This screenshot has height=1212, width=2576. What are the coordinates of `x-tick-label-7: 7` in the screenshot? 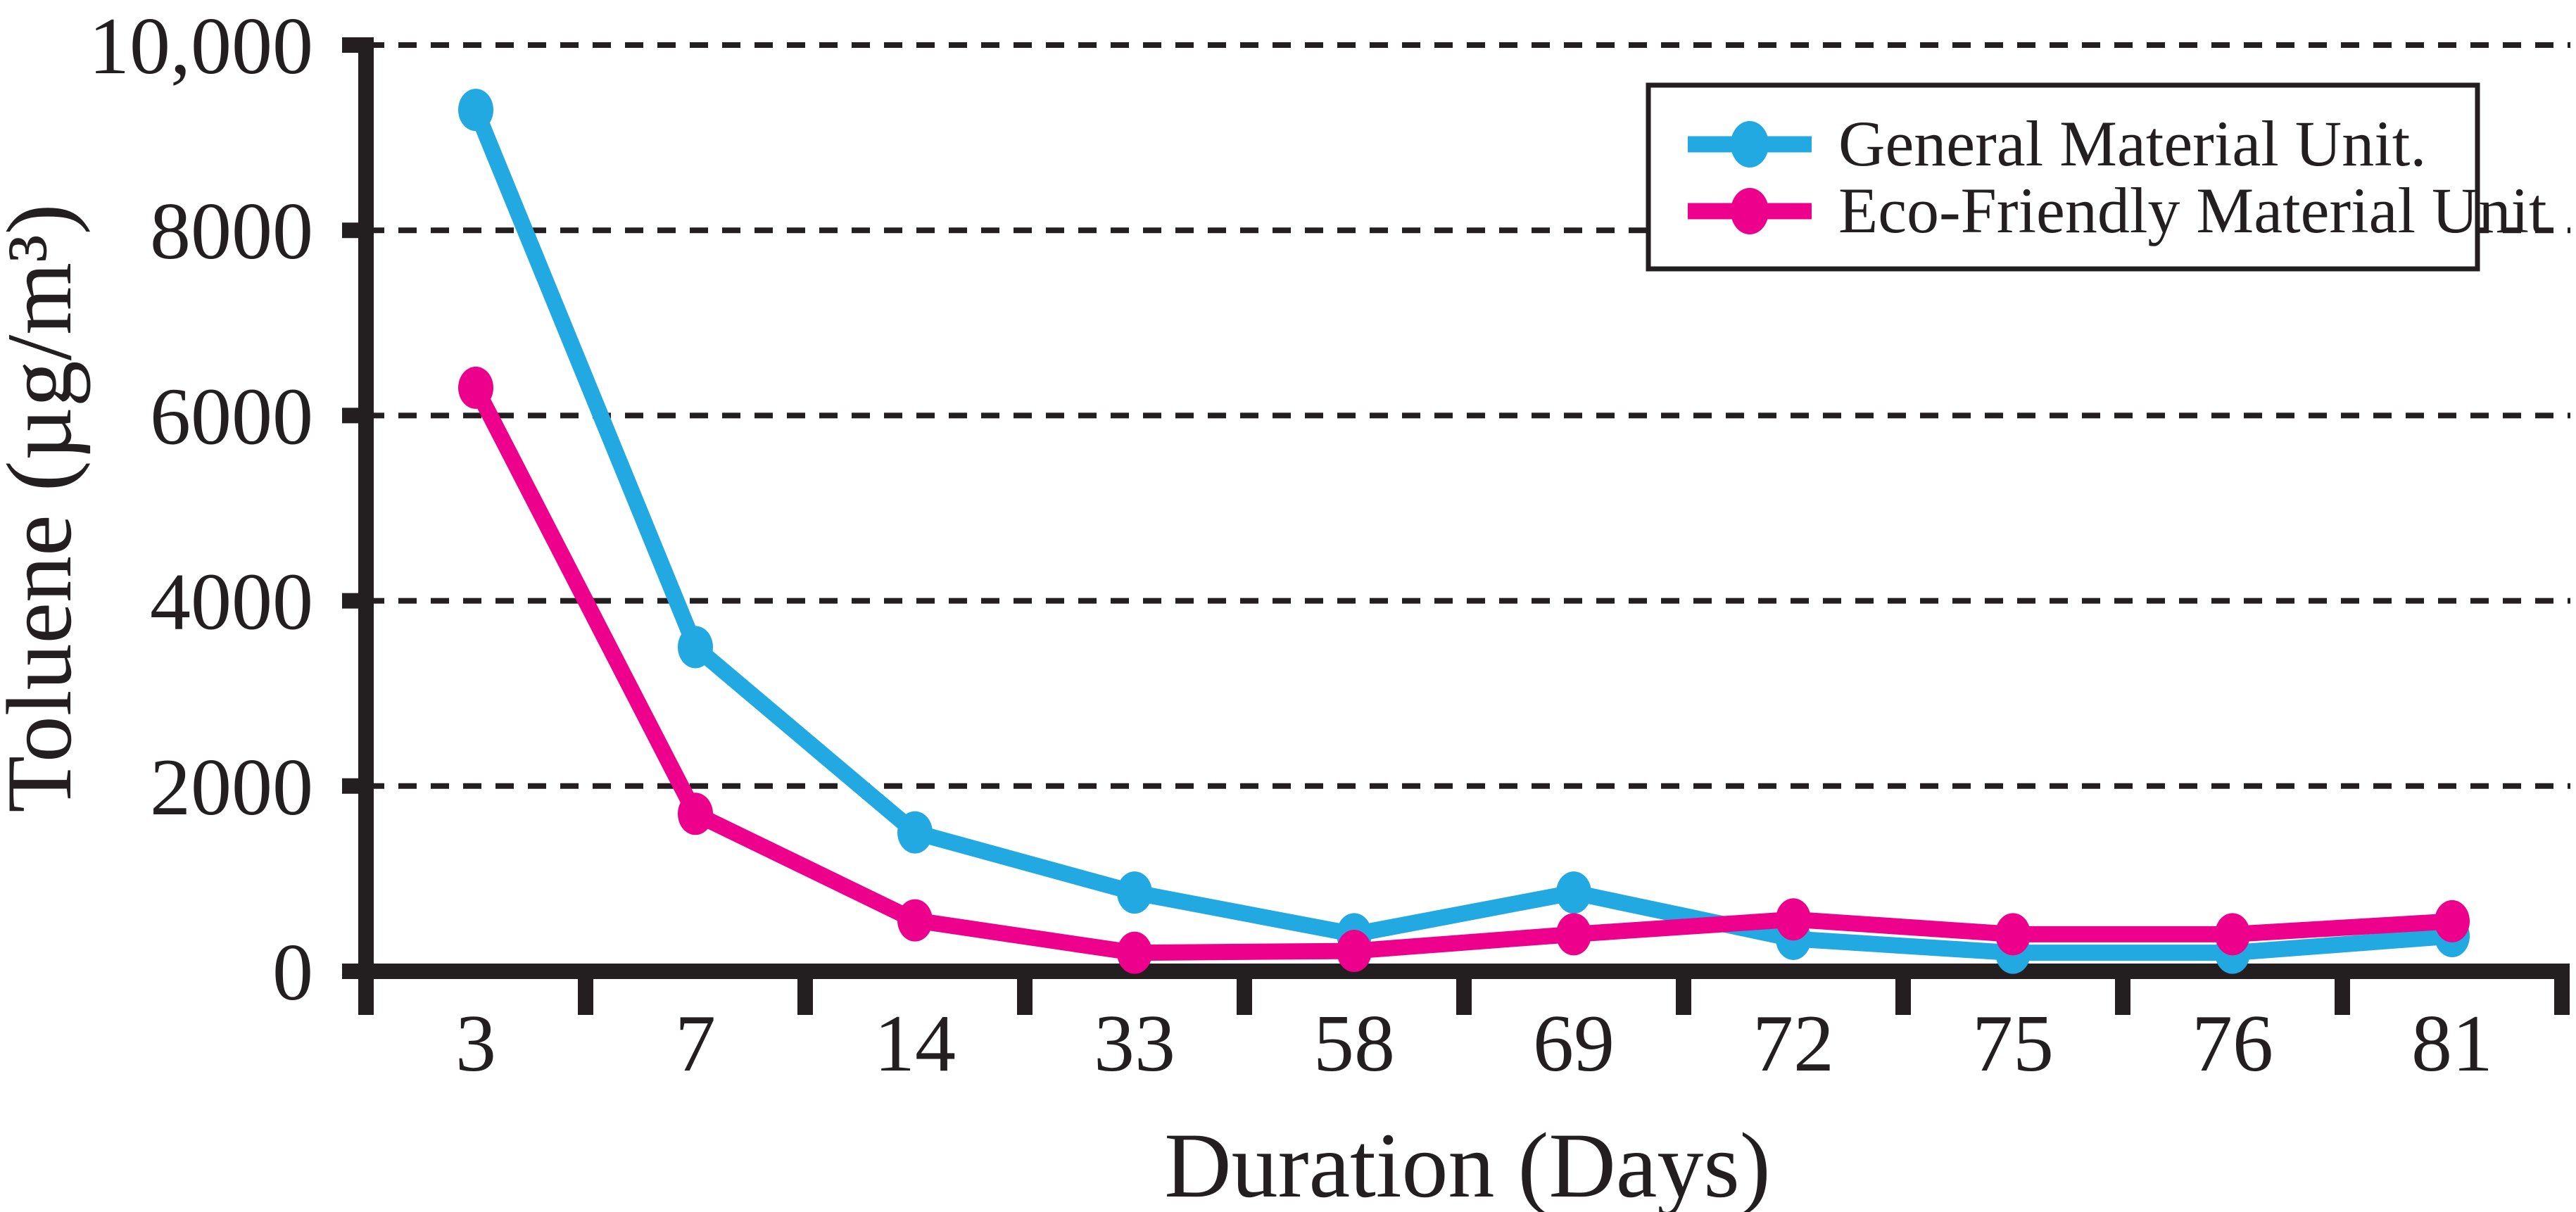 It's located at (695, 1044).